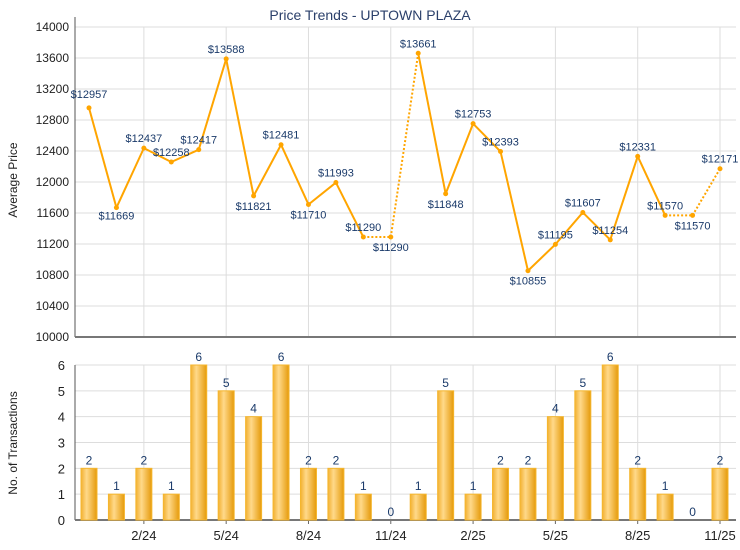 The image size is (740, 550). What do you see at coordinates (53, 120) in the screenshot?
I see `price-y-tick-label: 12800` at bounding box center [53, 120].